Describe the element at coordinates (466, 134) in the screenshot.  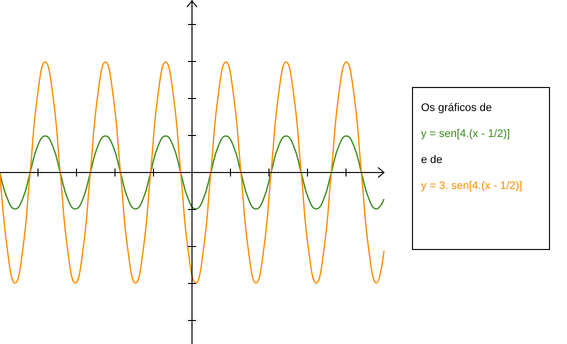
I see `text: y = sen[4.(x - 1/2)]` at that location.